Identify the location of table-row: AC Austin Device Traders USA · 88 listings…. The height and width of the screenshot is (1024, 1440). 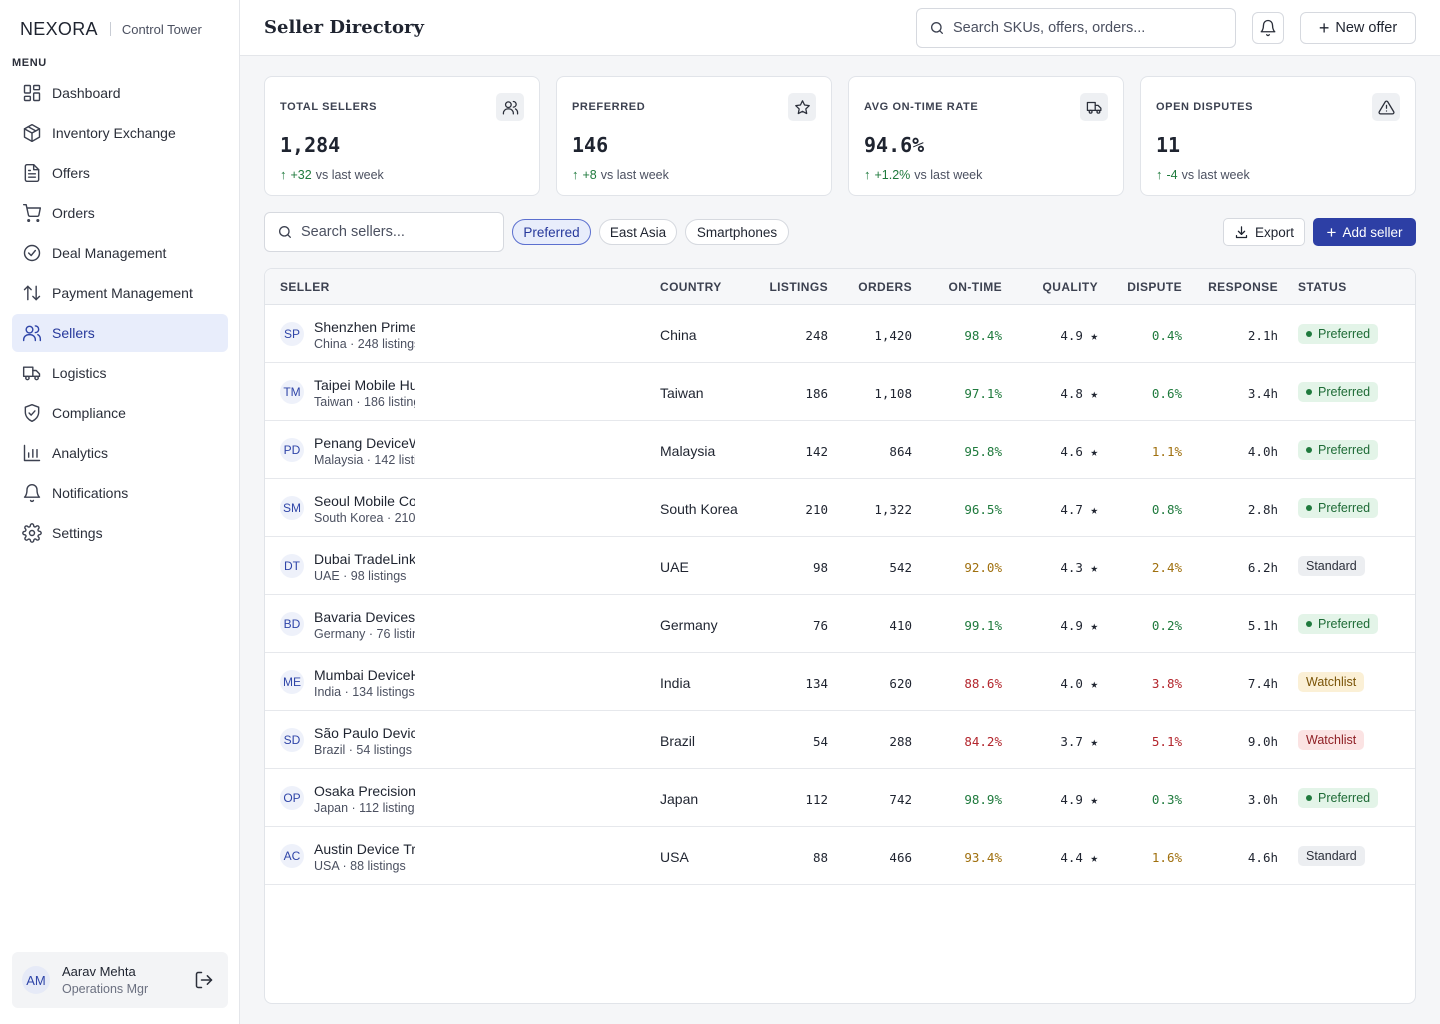
(840, 856).